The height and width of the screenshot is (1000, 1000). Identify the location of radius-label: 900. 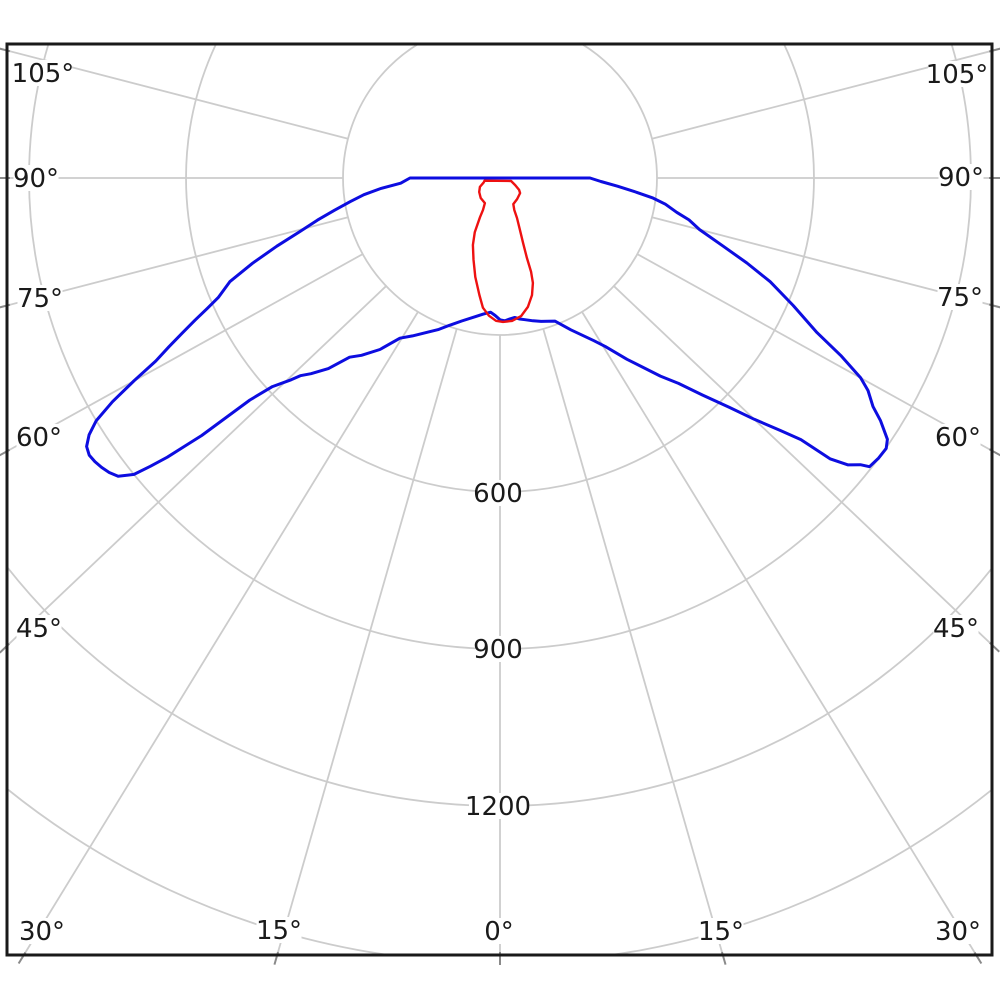
(498, 650).